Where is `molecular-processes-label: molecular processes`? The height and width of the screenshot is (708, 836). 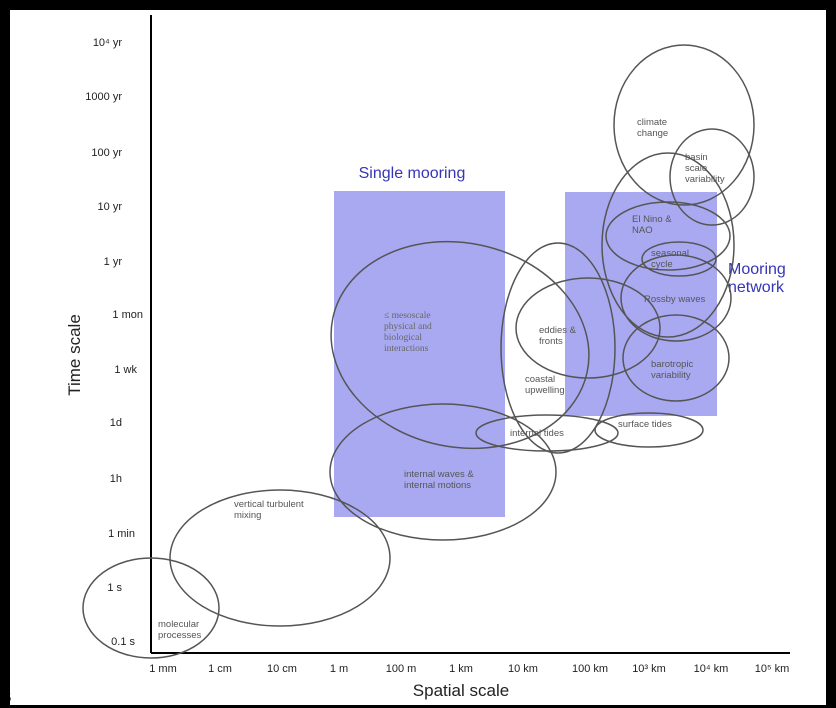
molecular-processes-label: molecular processes is located at coordinates (180, 630).